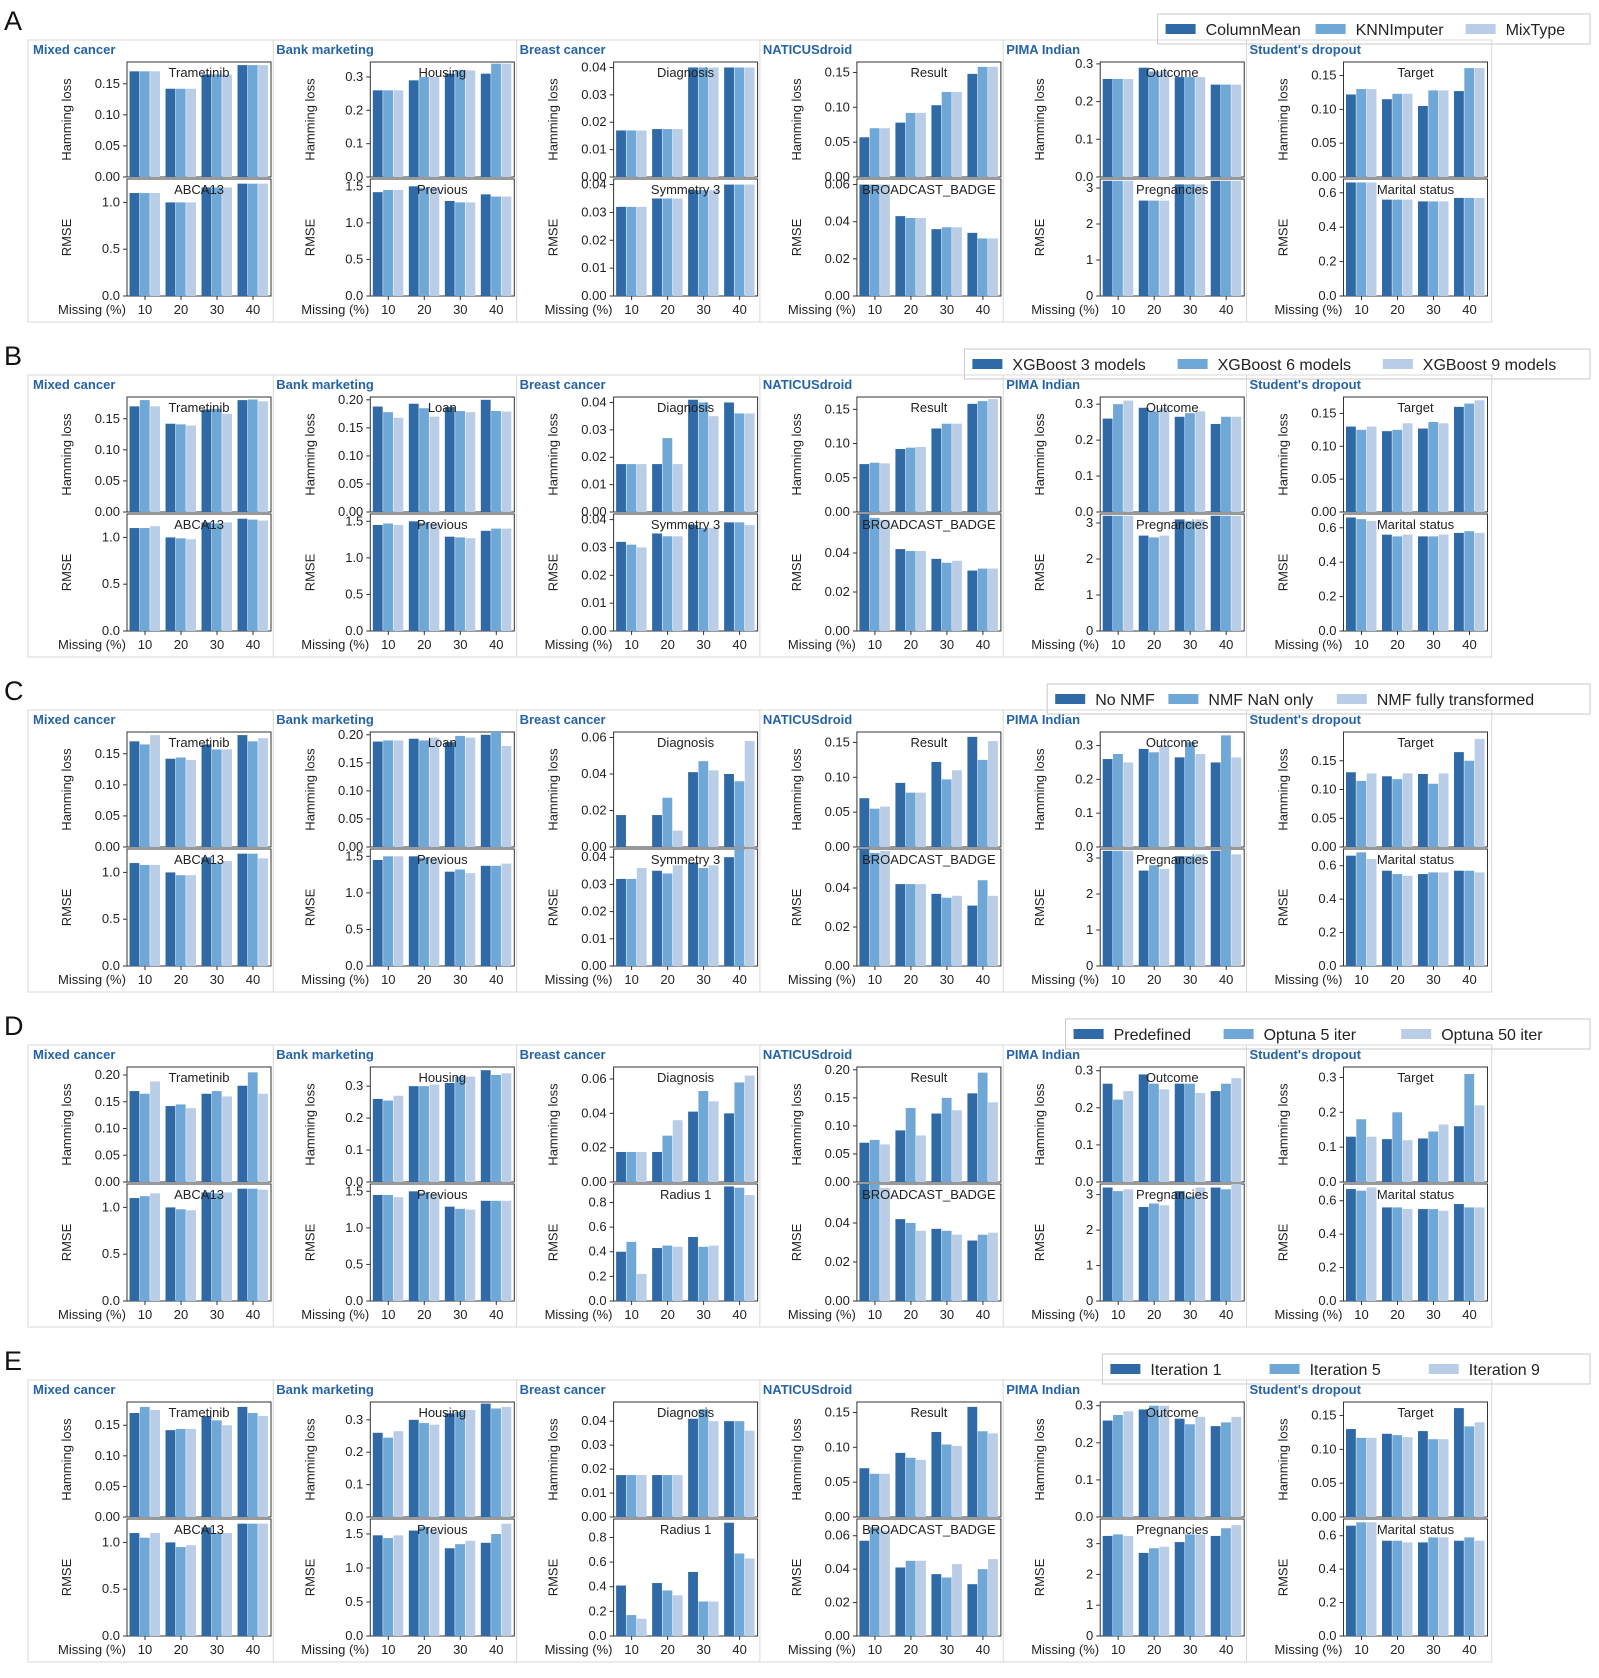 The width and height of the screenshot is (1599, 1678). Describe the element at coordinates (66, 789) in the screenshot. I see `y-axis-label: Hamming loss` at that location.